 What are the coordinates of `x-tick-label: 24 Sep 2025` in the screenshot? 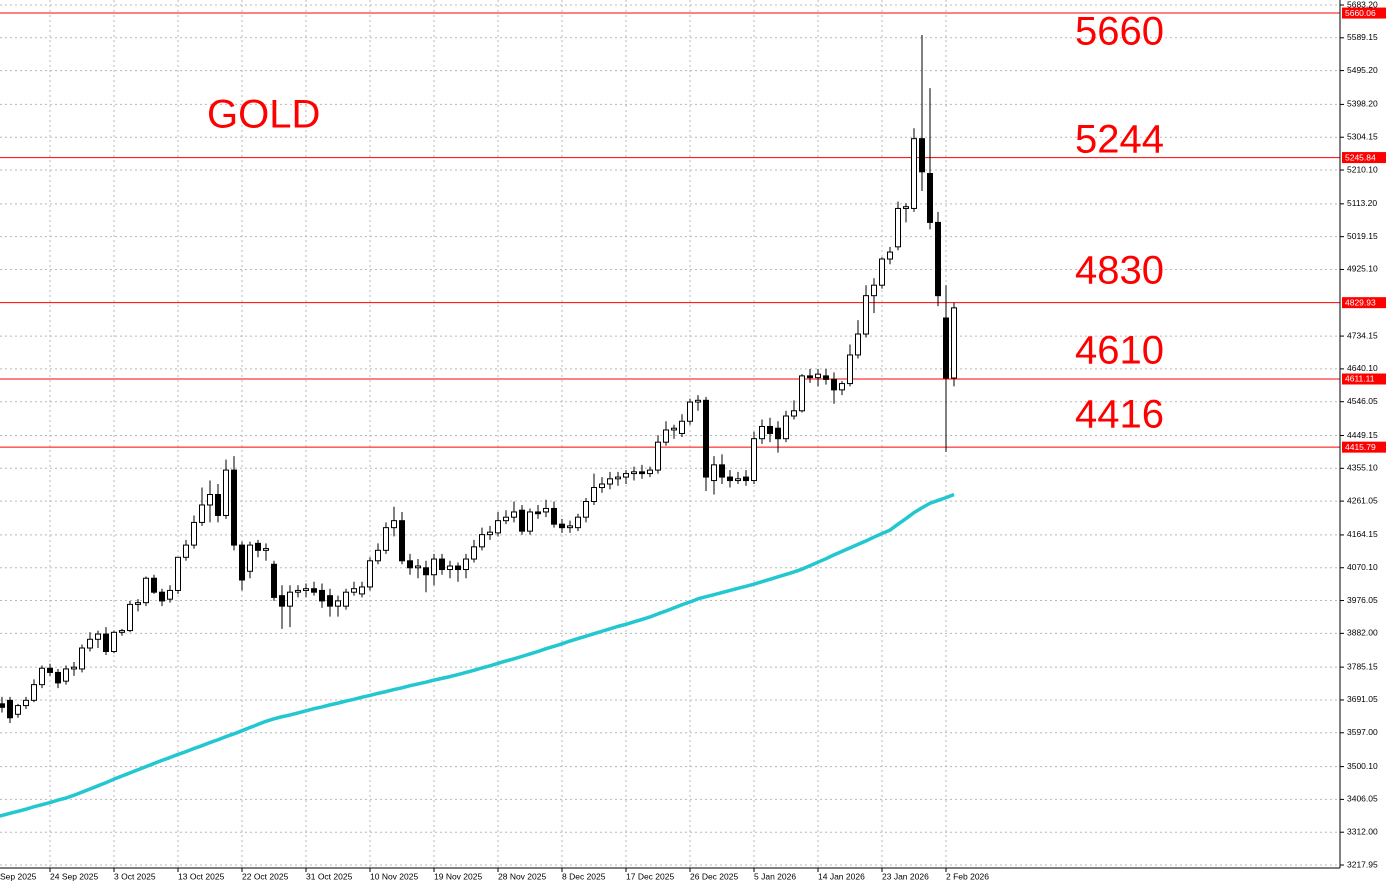 It's located at (74, 876).